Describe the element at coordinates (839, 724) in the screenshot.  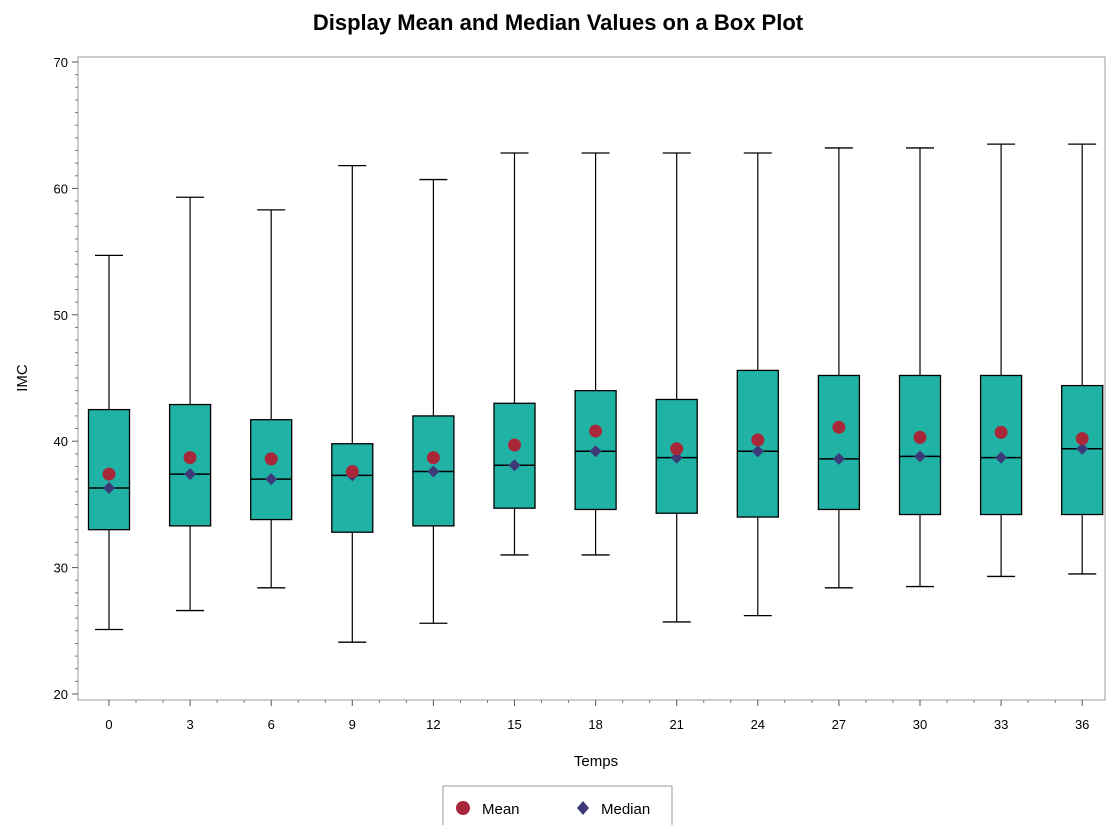
I see `x-tick-label: 27` at that location.